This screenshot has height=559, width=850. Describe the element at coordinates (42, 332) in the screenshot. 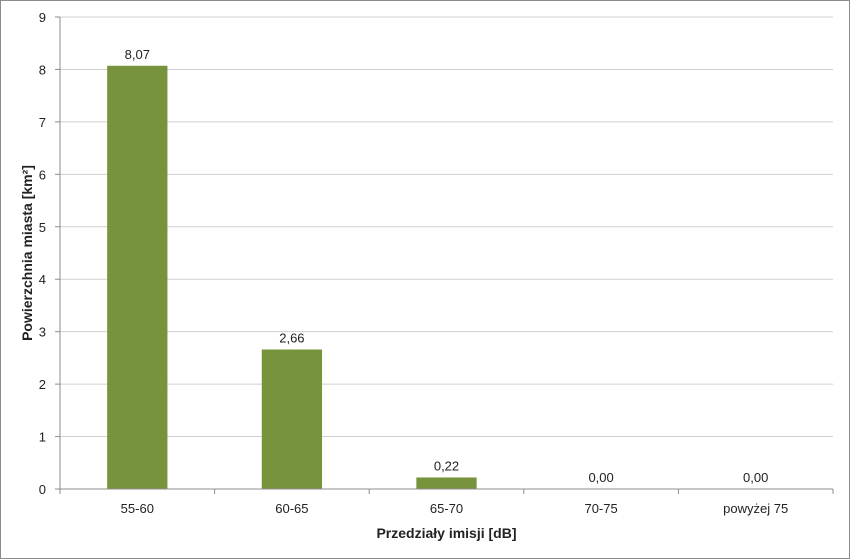

I see `y-tick-label: 3` at that location.